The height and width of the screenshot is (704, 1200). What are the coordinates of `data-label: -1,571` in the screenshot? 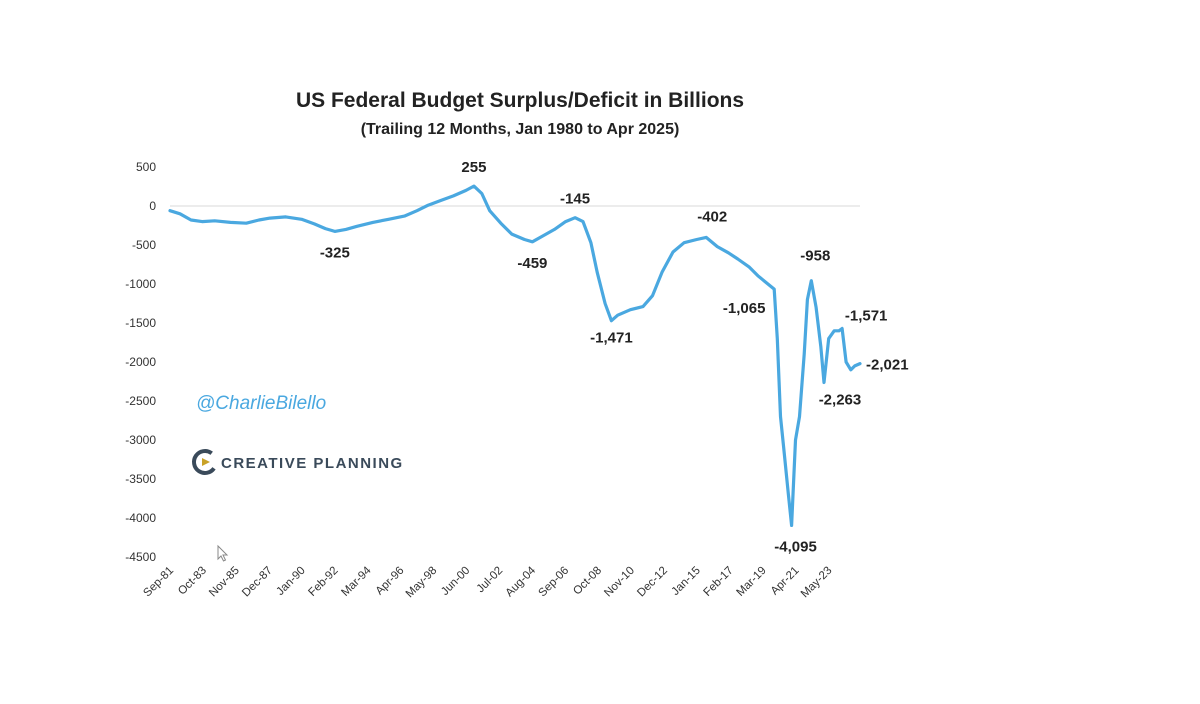 It's located at (866, 316).